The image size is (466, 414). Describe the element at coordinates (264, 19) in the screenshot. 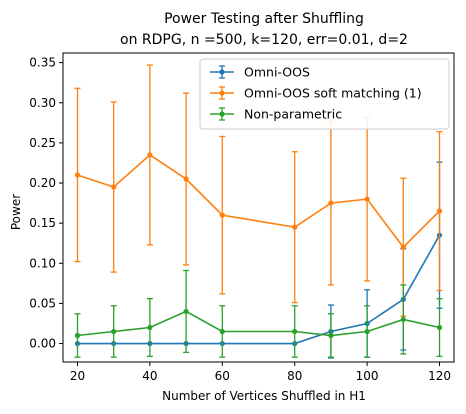

I see `chart-title-line-1: Power Testing after Shuffling` at that location.